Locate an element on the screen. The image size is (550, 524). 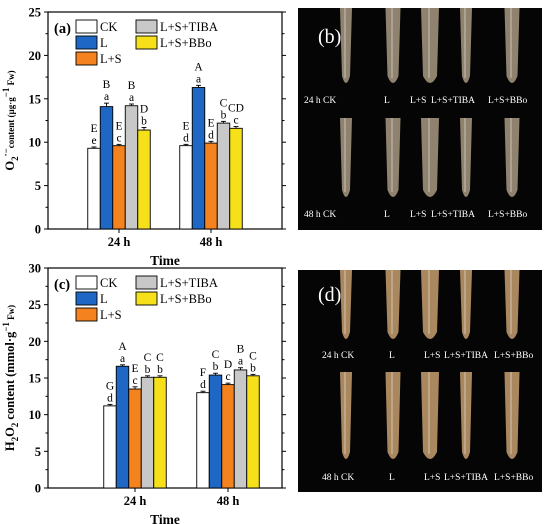
y-tick-label: 30 is located at coordinates (35, 269).